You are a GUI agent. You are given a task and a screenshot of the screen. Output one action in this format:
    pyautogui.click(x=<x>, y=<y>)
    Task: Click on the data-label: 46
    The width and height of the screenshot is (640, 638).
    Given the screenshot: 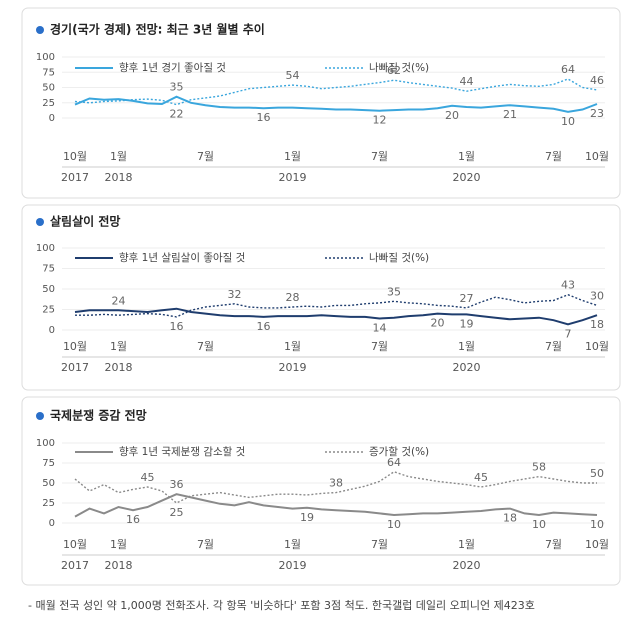 What is the action you would take?
    pyautogui.click(x=597, y=80)
    